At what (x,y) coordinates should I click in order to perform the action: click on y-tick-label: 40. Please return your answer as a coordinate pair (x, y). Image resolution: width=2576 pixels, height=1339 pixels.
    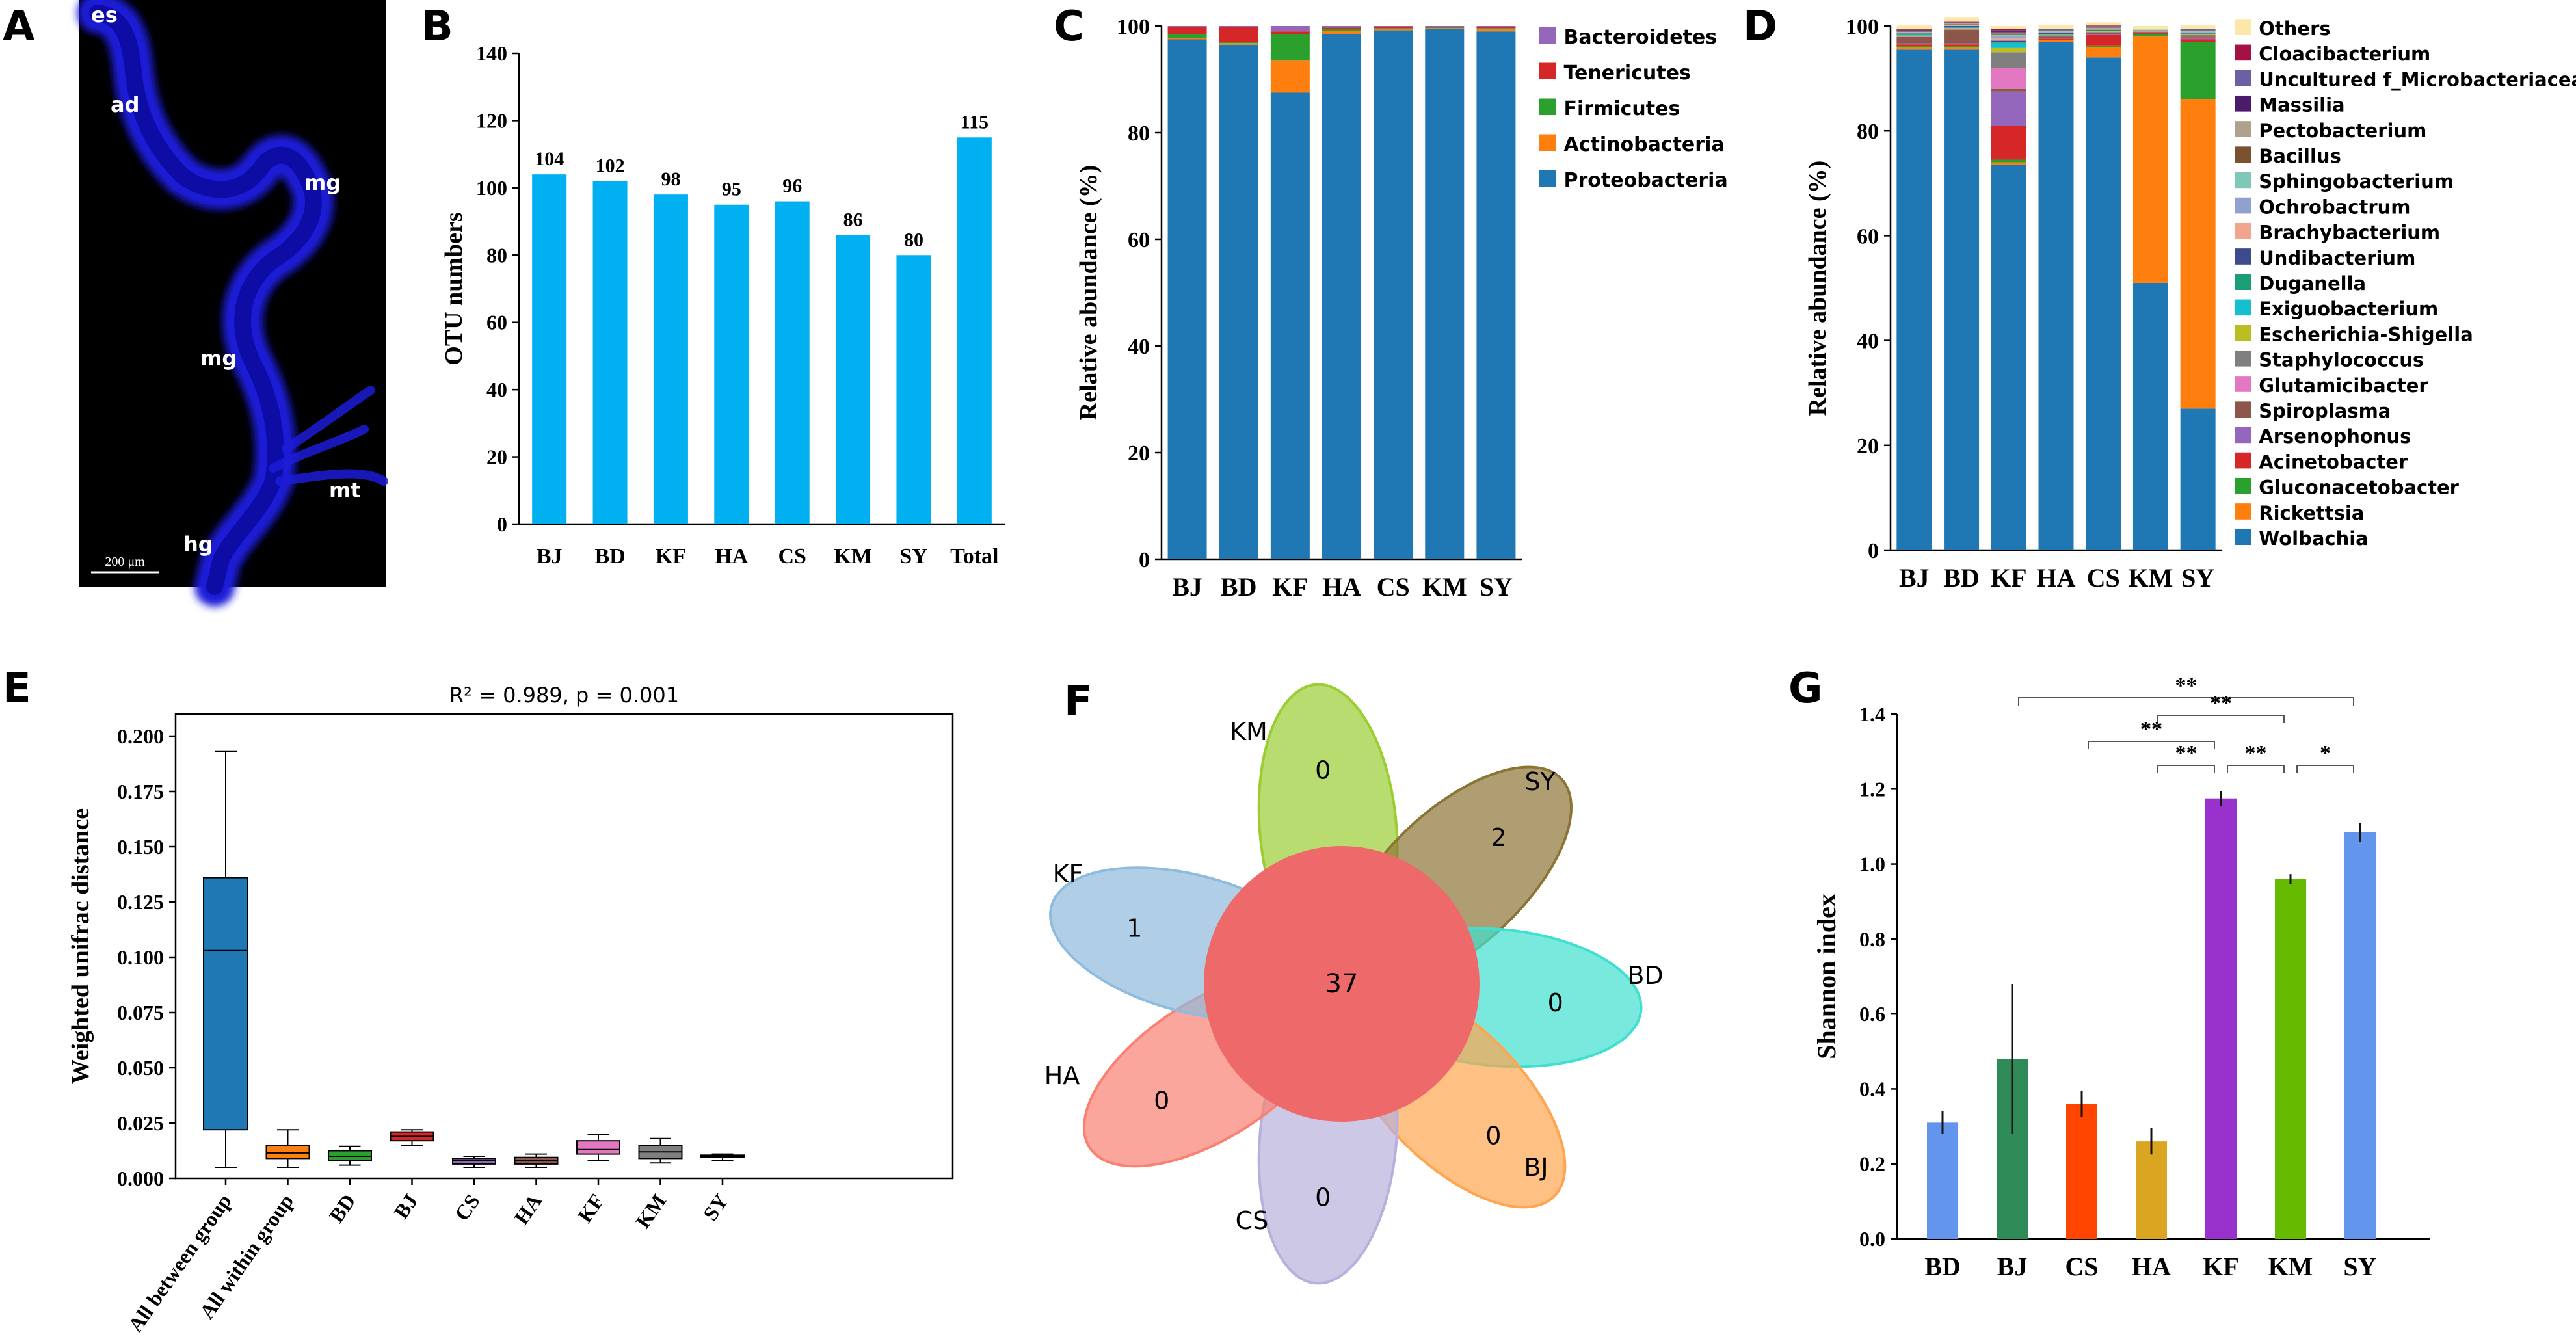
    Looking at the image, I should click on (1139, 347).